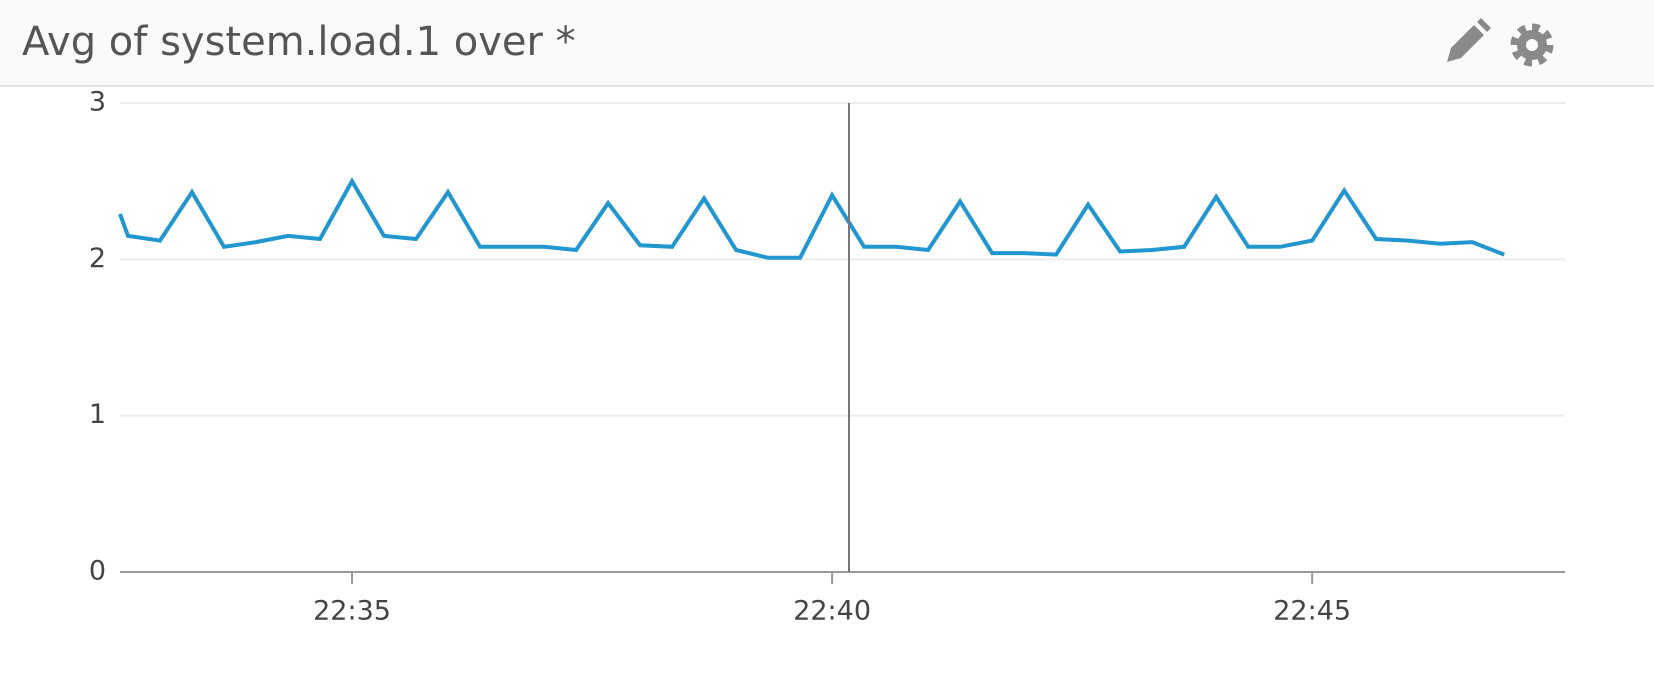 This screenshot has height=681, width=1654. Describe the element at coordinates (827, 43) in the screenshot. I see `header` at that location.